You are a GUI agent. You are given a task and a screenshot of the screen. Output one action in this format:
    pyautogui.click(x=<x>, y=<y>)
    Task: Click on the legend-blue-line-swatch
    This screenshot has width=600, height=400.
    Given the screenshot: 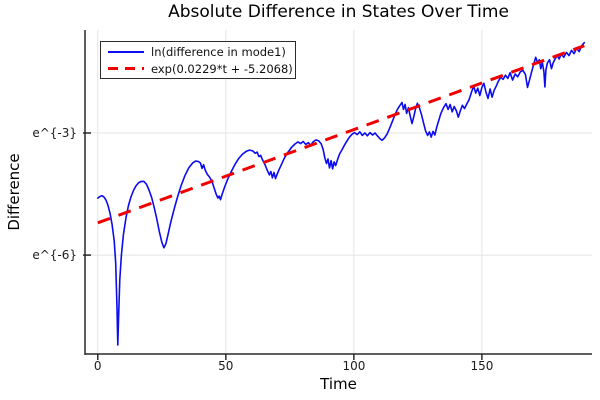 What is the action you would take?
    pyautogui.click(x=126, y=51)
    